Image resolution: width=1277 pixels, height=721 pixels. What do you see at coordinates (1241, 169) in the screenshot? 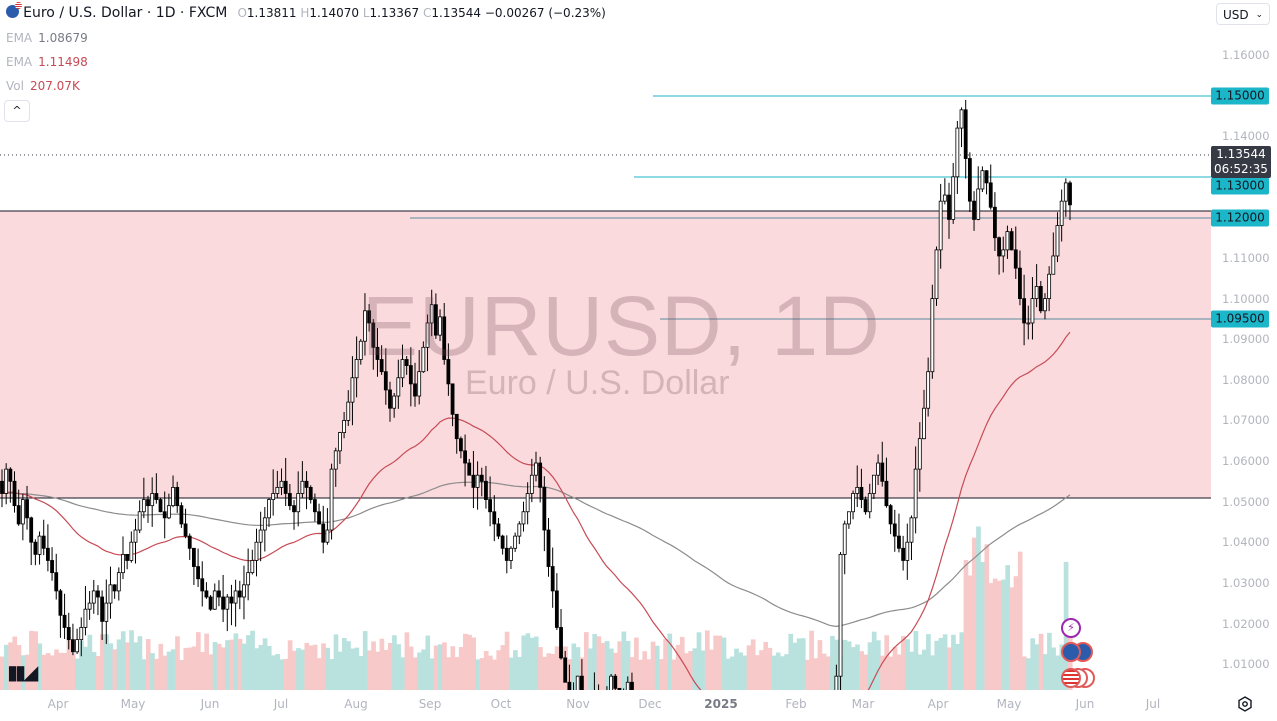
I see `bar-countdown: 06:52:35` at bounding box center [1241, 169].